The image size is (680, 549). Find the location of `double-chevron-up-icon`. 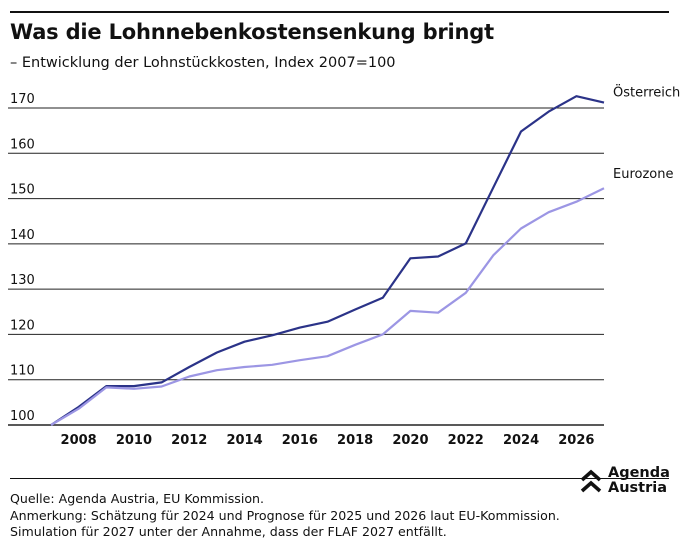

double-chevron-up-icon is located at coordinates (591, 481).